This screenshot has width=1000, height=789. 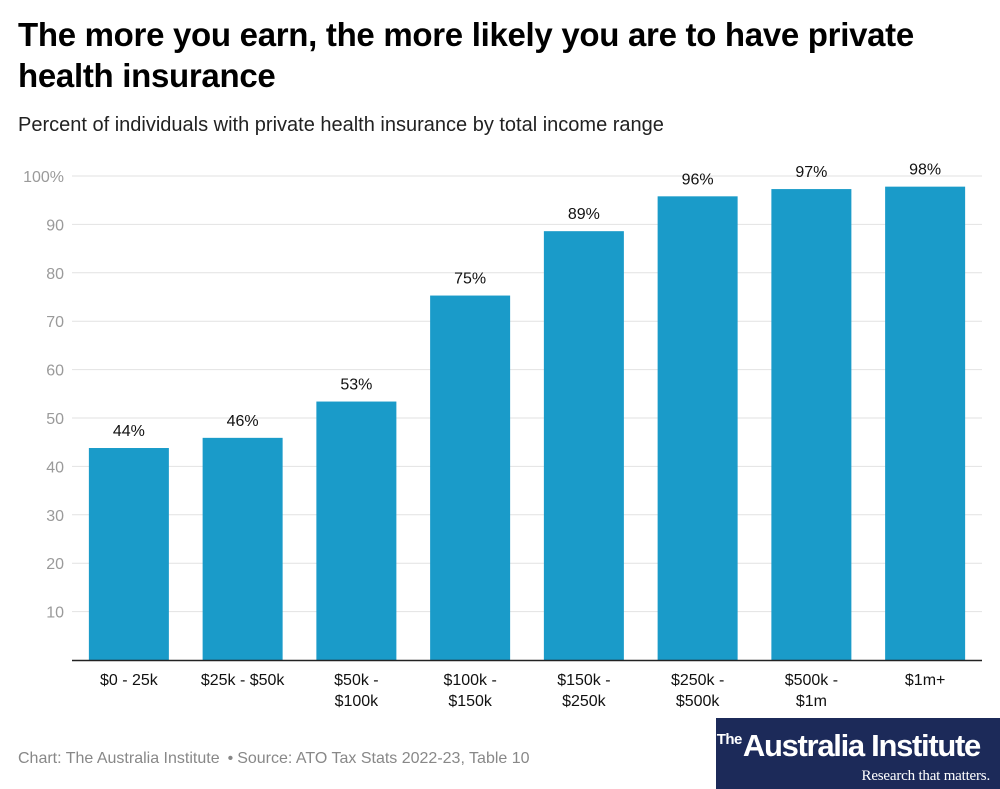 What do you see at coordinates (811, 691) in the screenshot?
I see `x-tick-label: $500k - $1m` at bounding box center [811, 691].